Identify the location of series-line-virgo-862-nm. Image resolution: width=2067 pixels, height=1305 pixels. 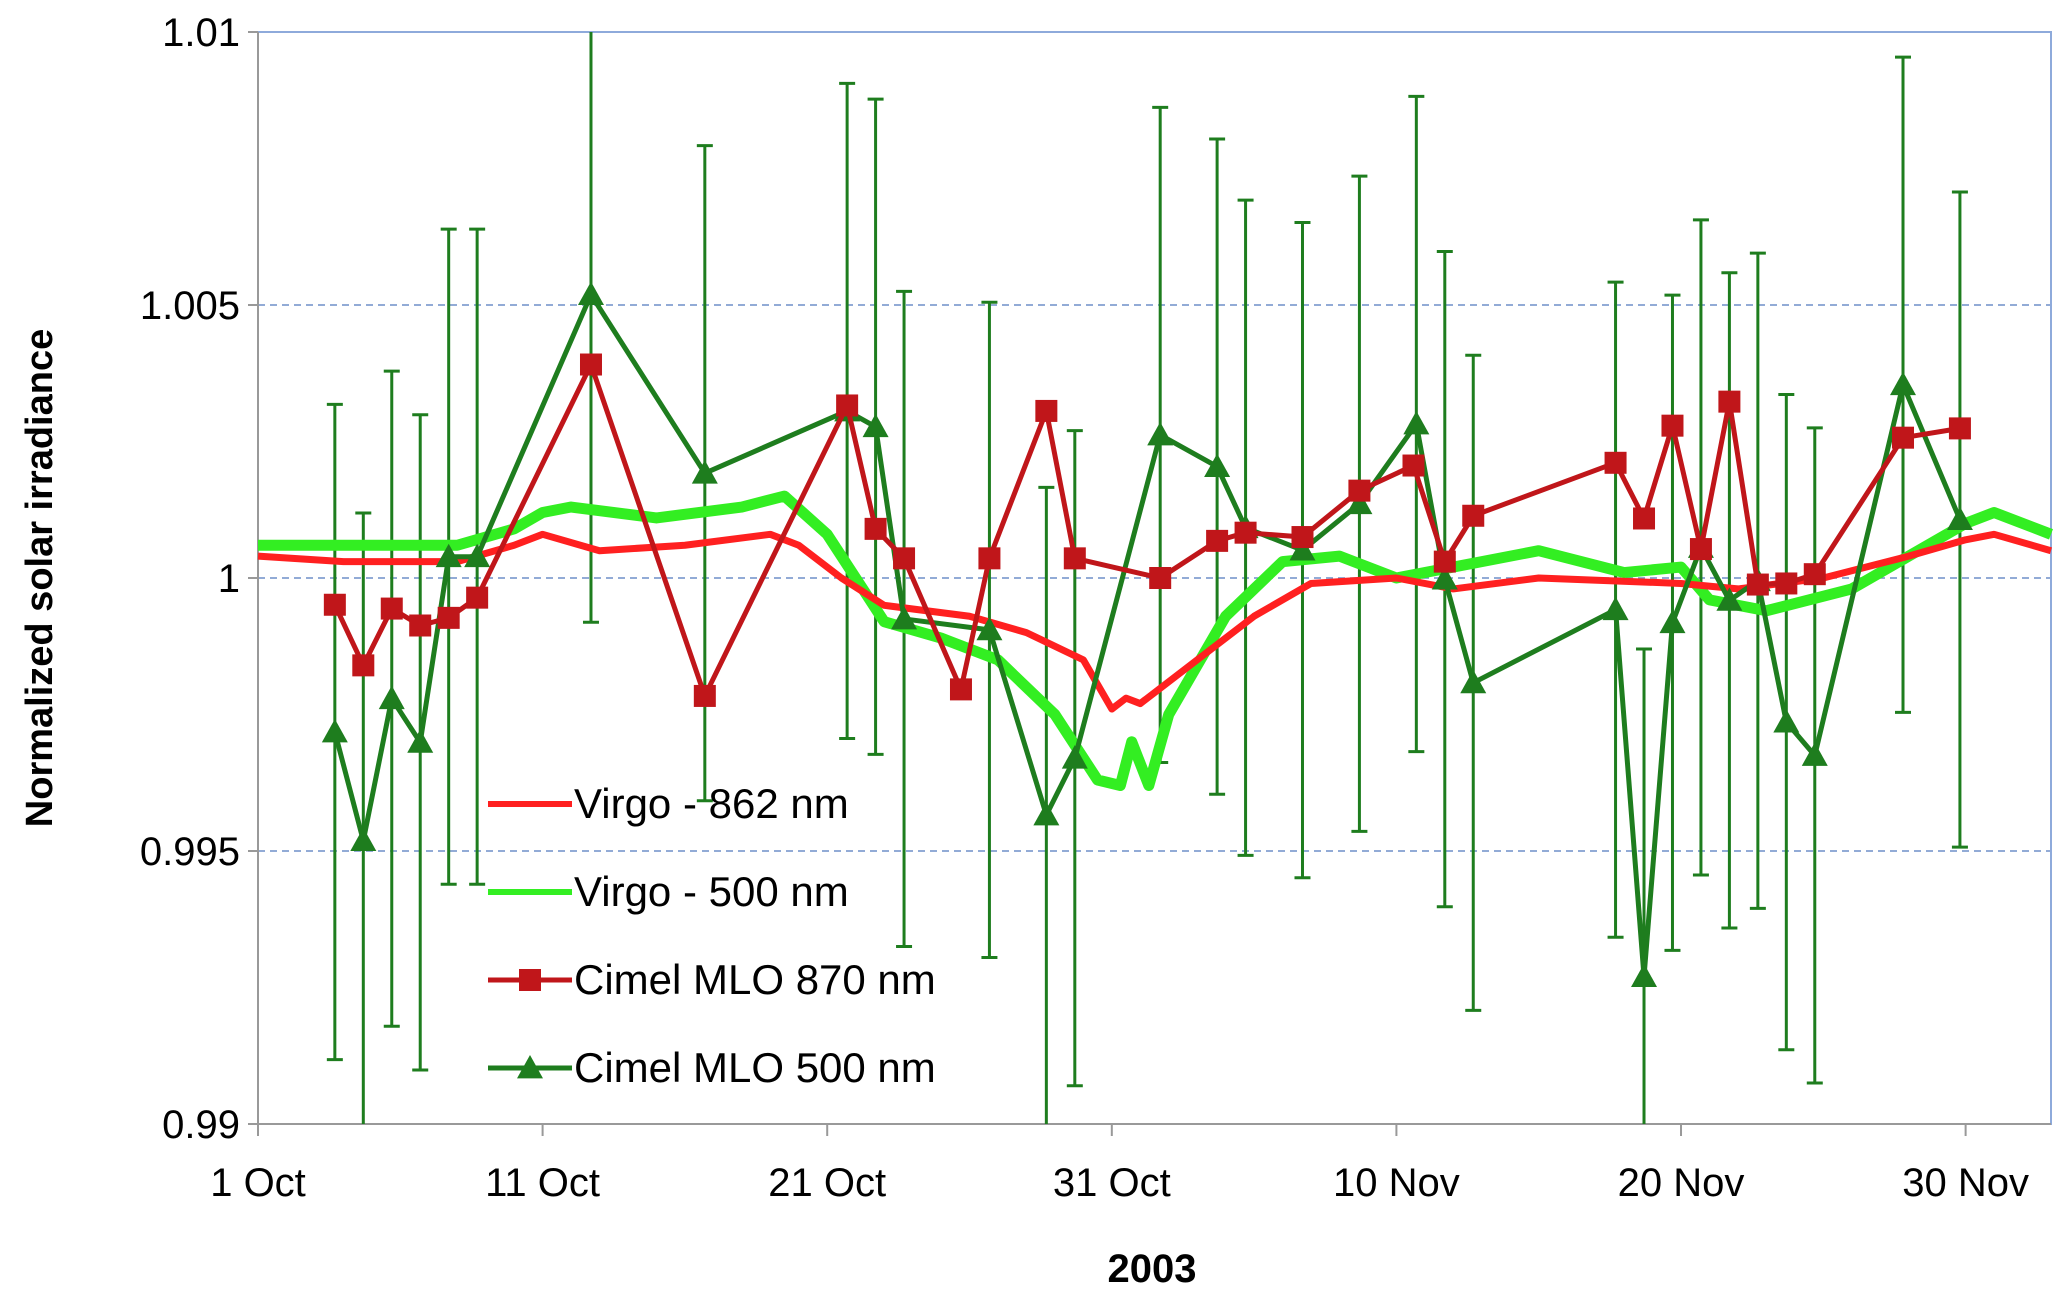
(1154, 621).